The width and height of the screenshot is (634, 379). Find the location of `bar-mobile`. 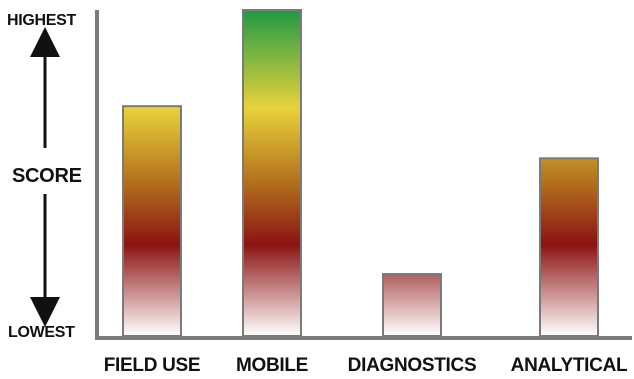

bar-mobile is located at coordinates (272, 173).